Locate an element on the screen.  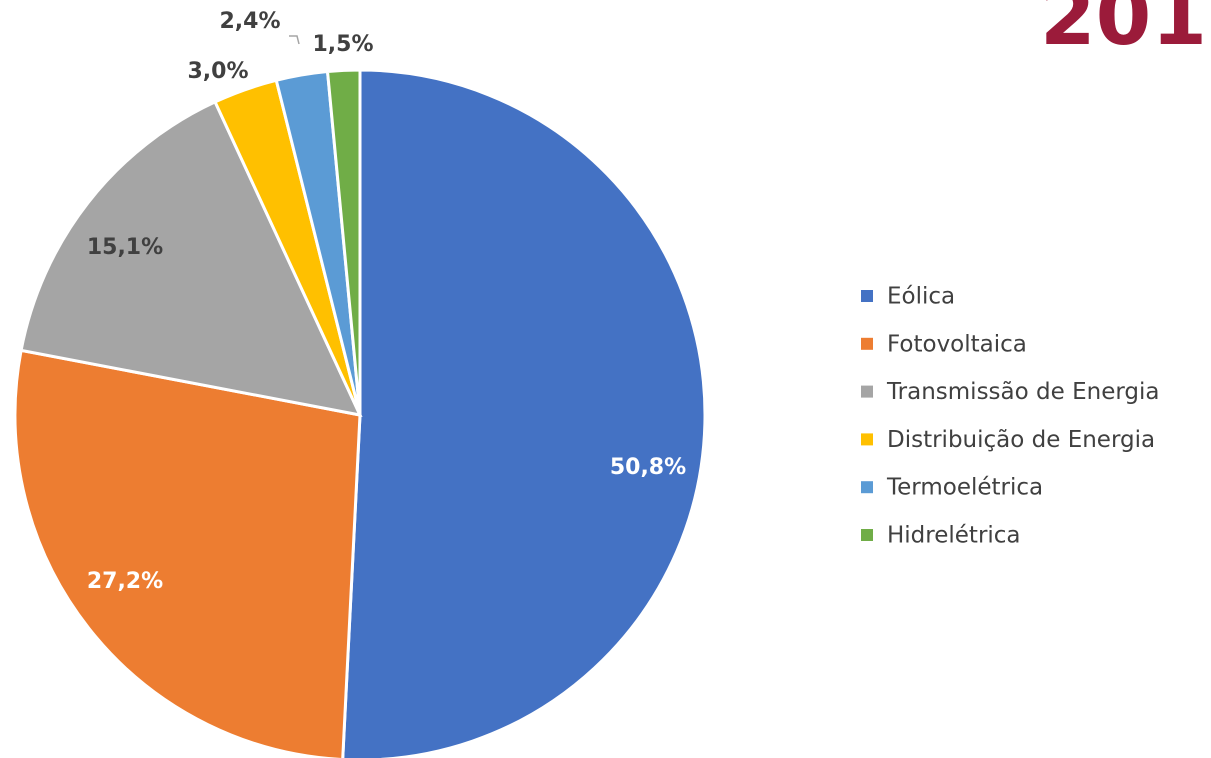
data-label: 3,0% is located at coordinates (217, 71).